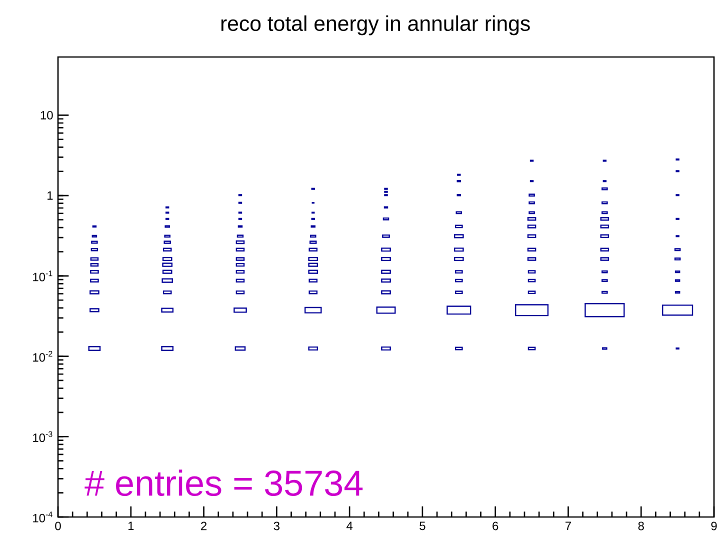 This screenshot has height=533, width=724. Describe the element at coordinates (42, 276) in the screenshot. I see `y-tick-label: 10$^{-1}$` at that location.